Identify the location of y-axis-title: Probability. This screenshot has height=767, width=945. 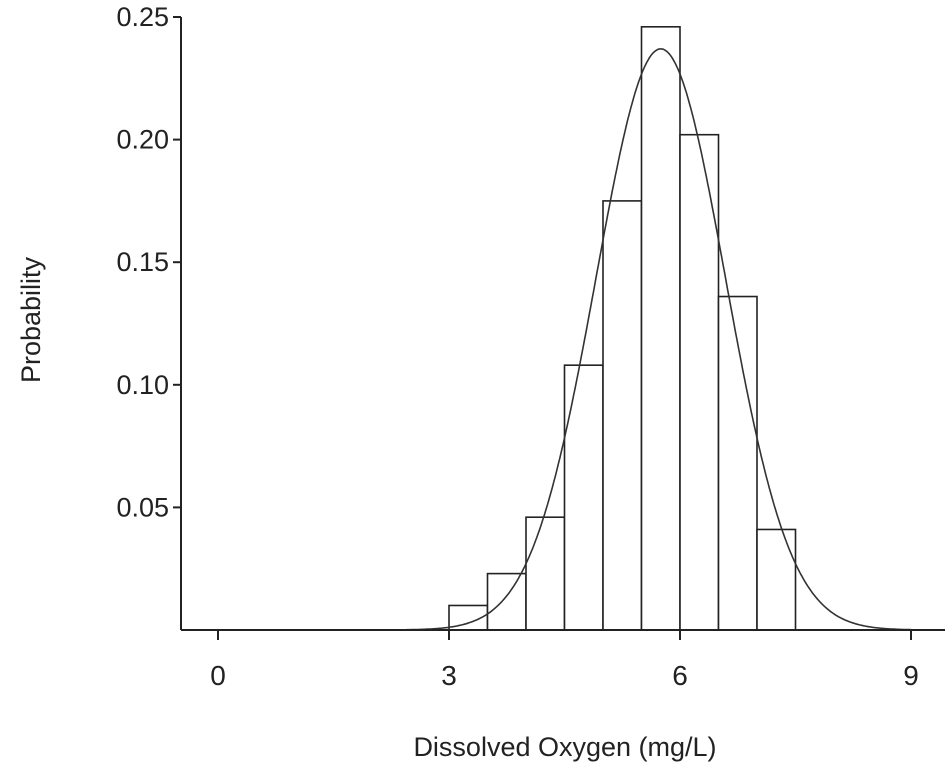
(31, 319).